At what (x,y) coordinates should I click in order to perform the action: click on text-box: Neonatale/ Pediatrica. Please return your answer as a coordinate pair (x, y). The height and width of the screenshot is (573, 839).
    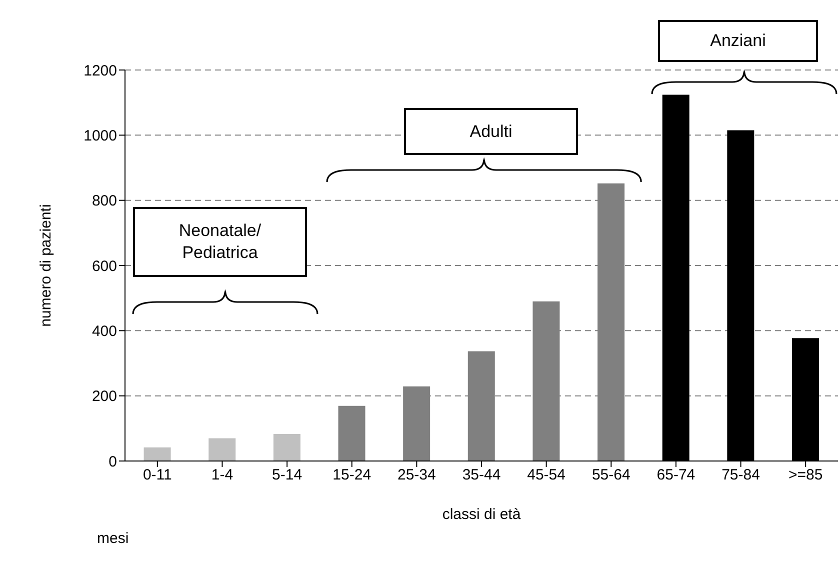
    Looking at the image, I should click on (220, 242).